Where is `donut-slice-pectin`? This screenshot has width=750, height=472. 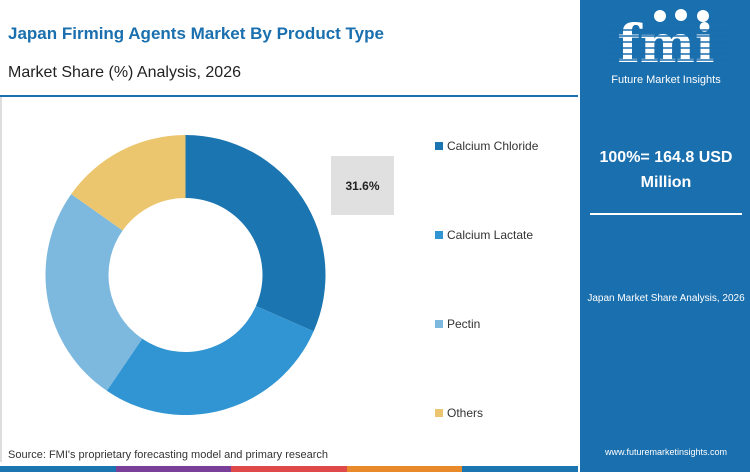
donut-slice-pectin is located at coordinates (94, 292).